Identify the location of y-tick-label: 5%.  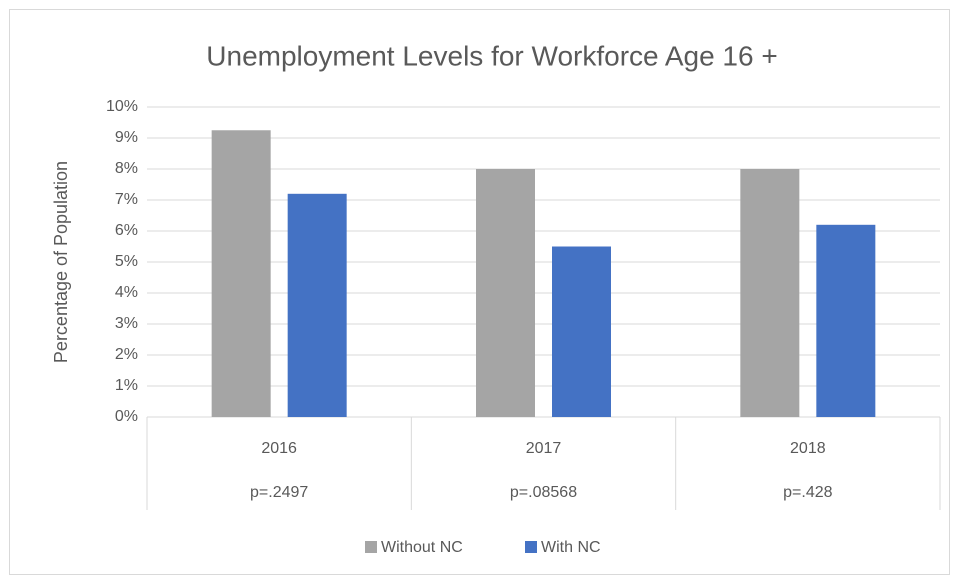
(126, 261).